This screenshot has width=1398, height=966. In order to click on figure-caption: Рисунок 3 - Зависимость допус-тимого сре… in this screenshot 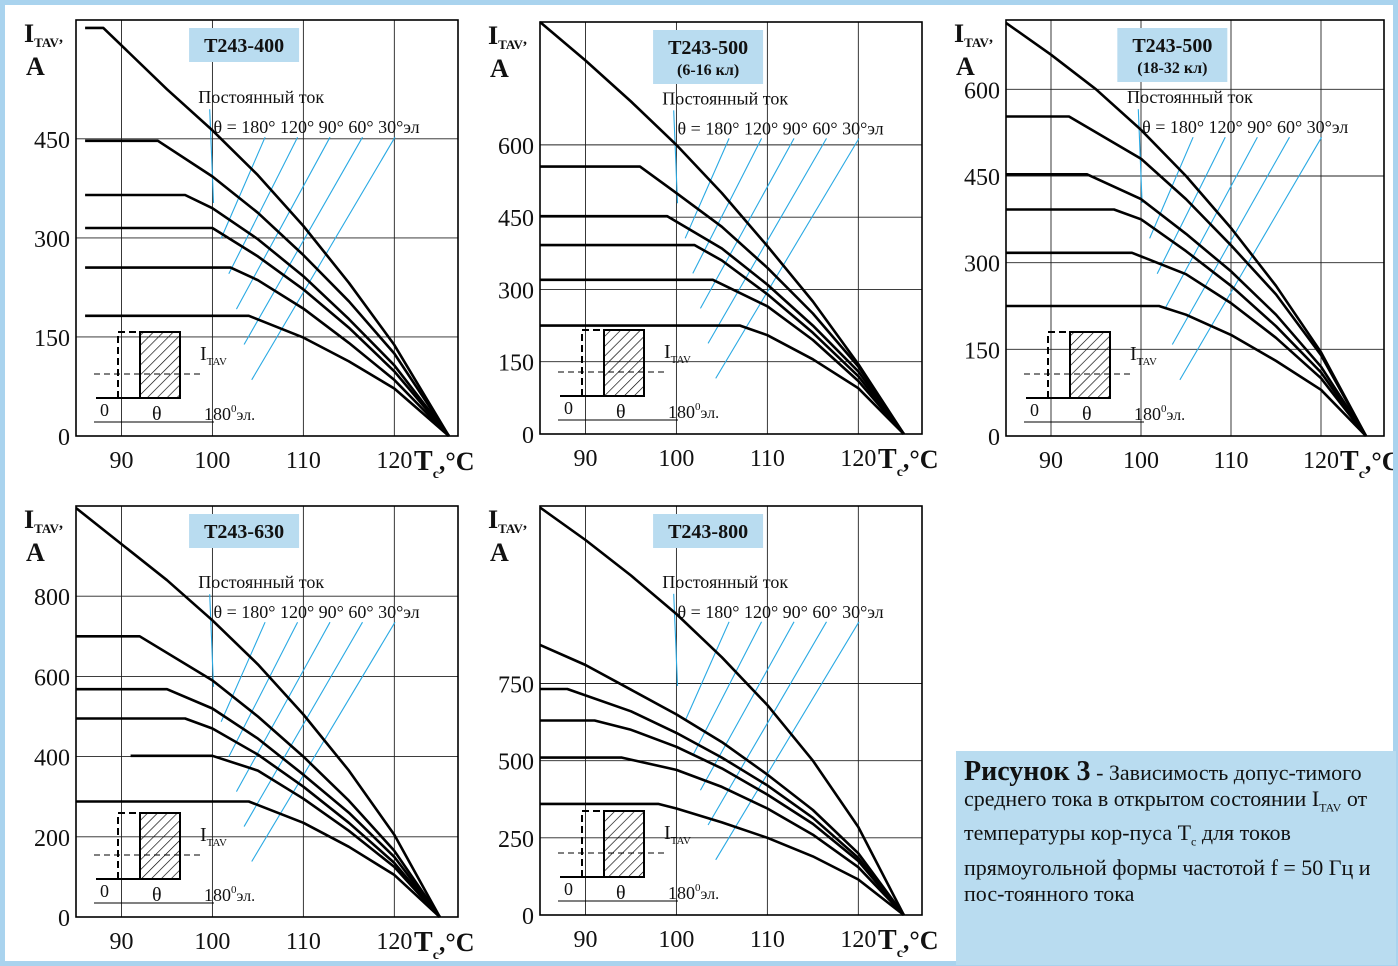, I will do `click(1176, 858)`.